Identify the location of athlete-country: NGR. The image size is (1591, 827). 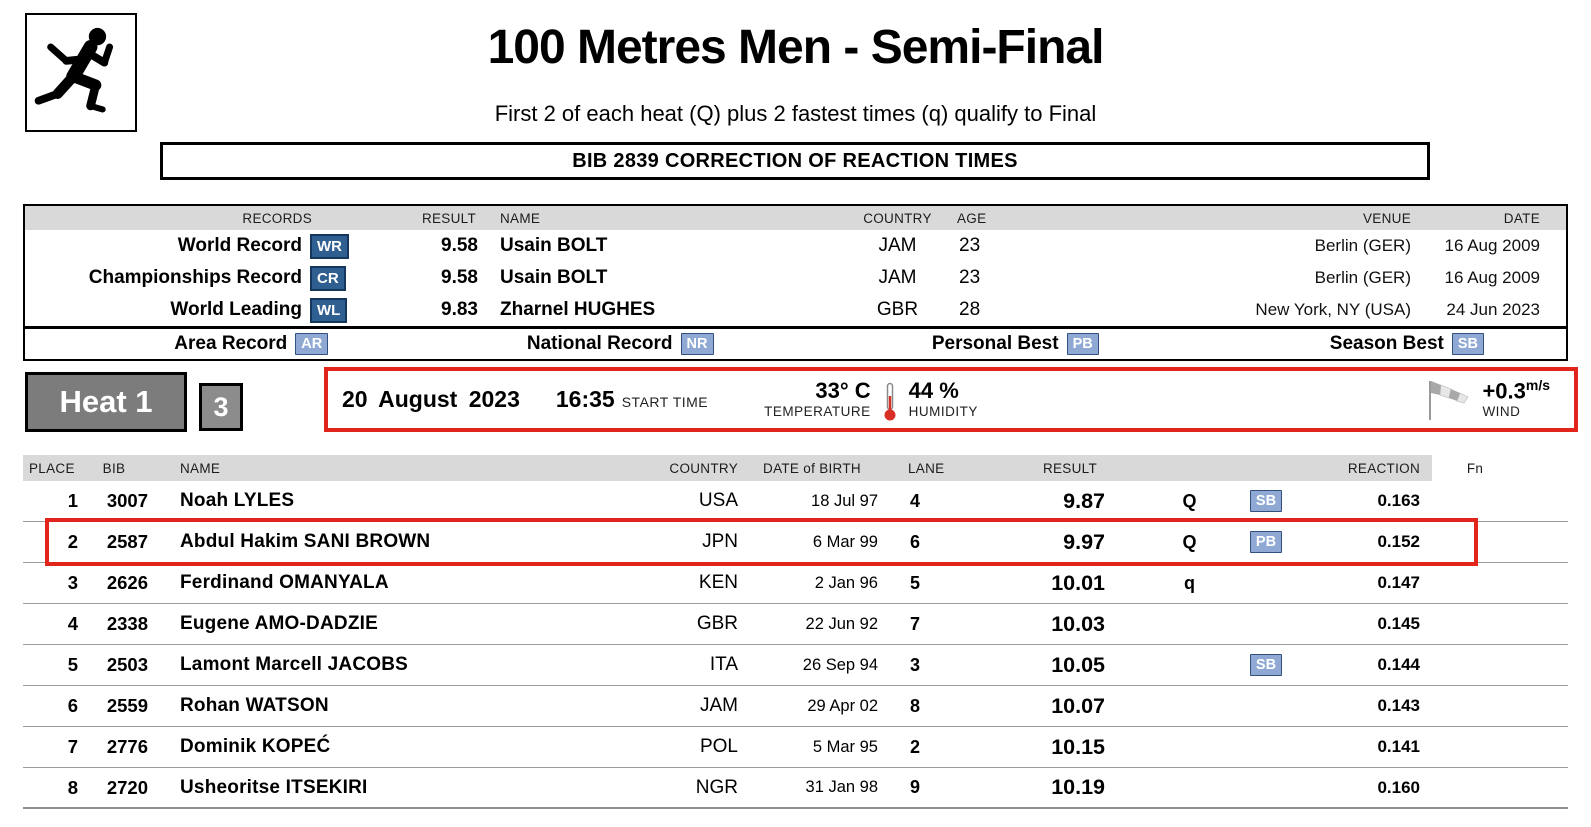
(716, 787).